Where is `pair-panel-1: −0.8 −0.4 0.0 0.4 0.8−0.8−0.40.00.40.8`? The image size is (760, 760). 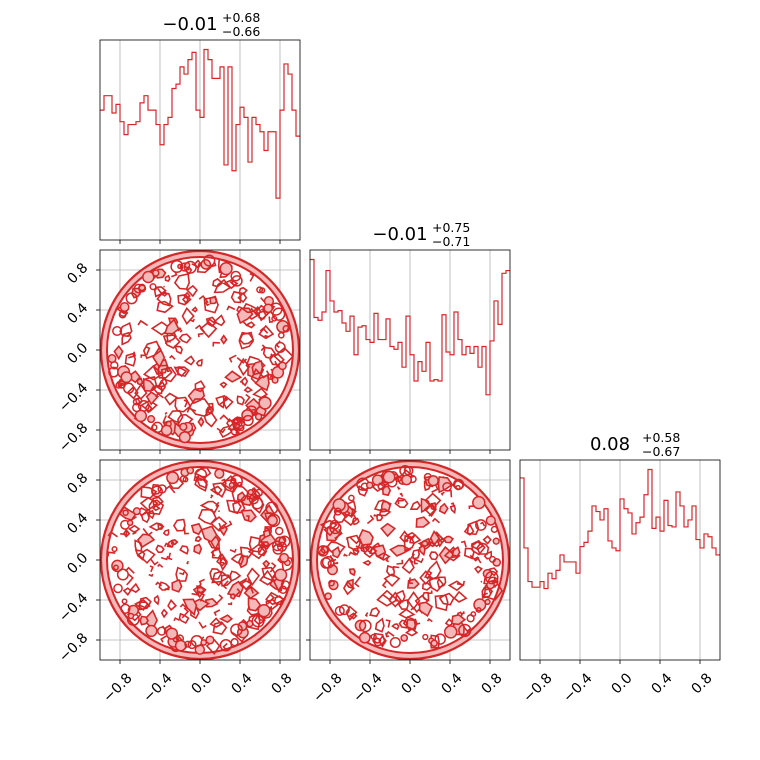
pair-panel-1: −0.8 −0.4 0.0 0.4 0.8−0.8−0.40.00.40.8 is located at coordinates (178, 582).